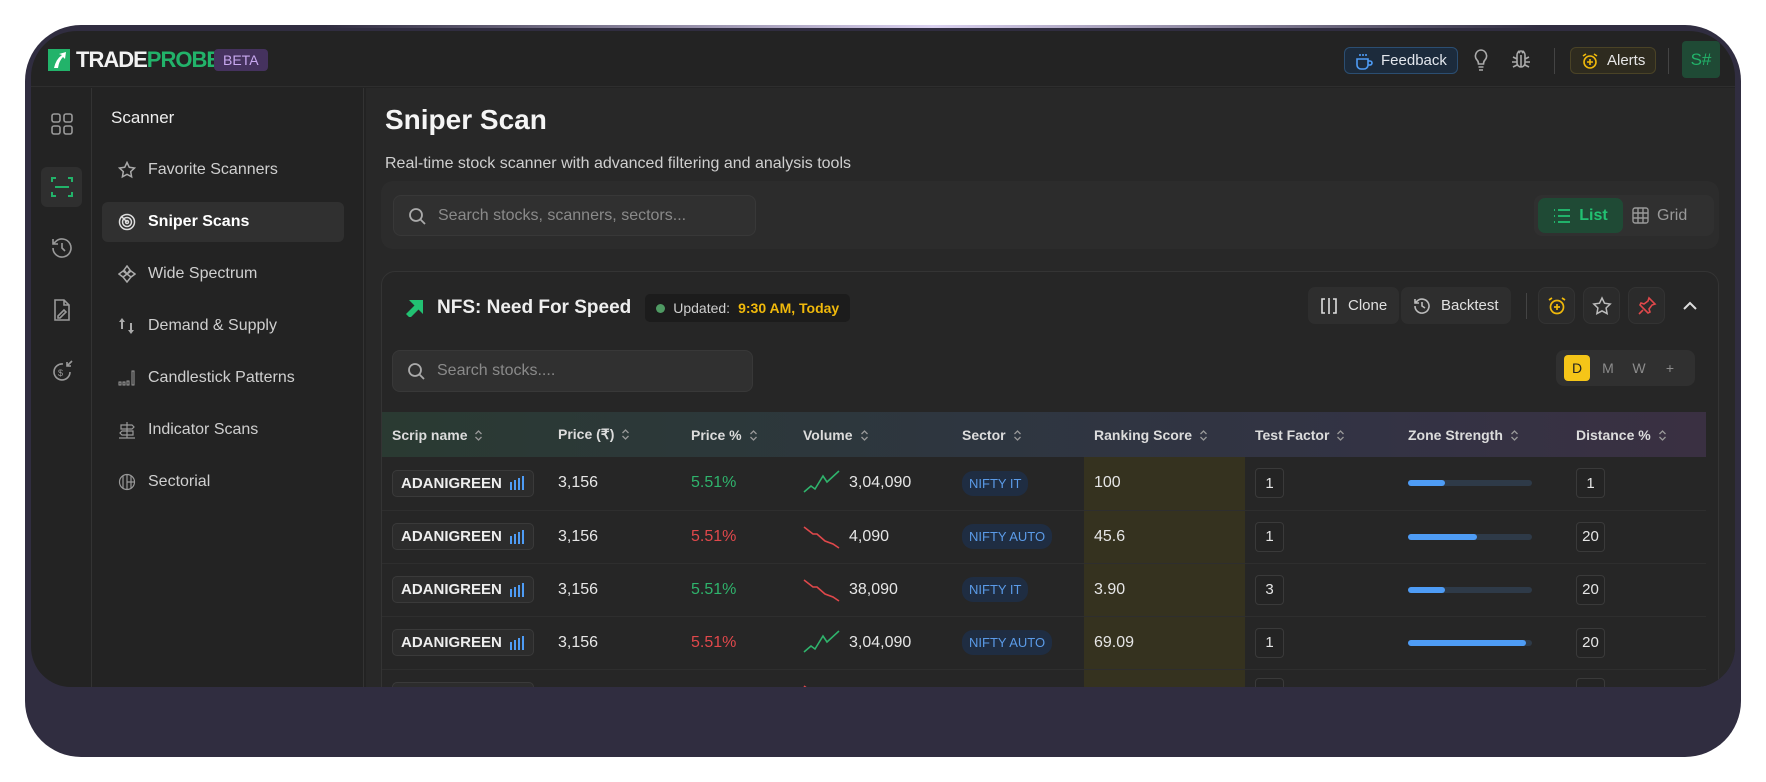 The image size is (1766, 782). I want to click on column-header-label: Ranking Score, so click(1143, 434).